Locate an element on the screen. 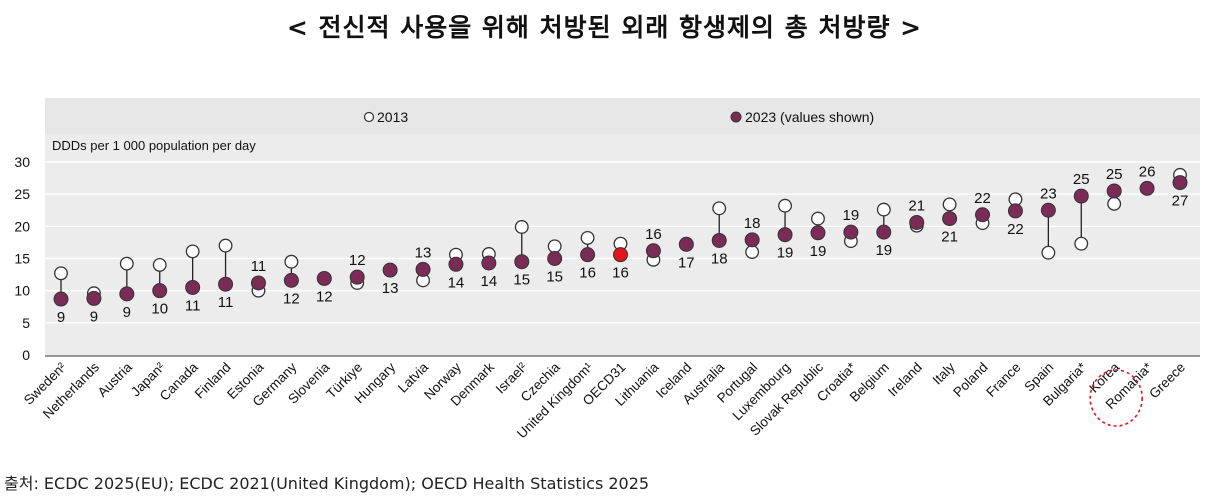 This screenshot has width=1209, height=499. value-label: 26 is located at coordinates (1147, 171).